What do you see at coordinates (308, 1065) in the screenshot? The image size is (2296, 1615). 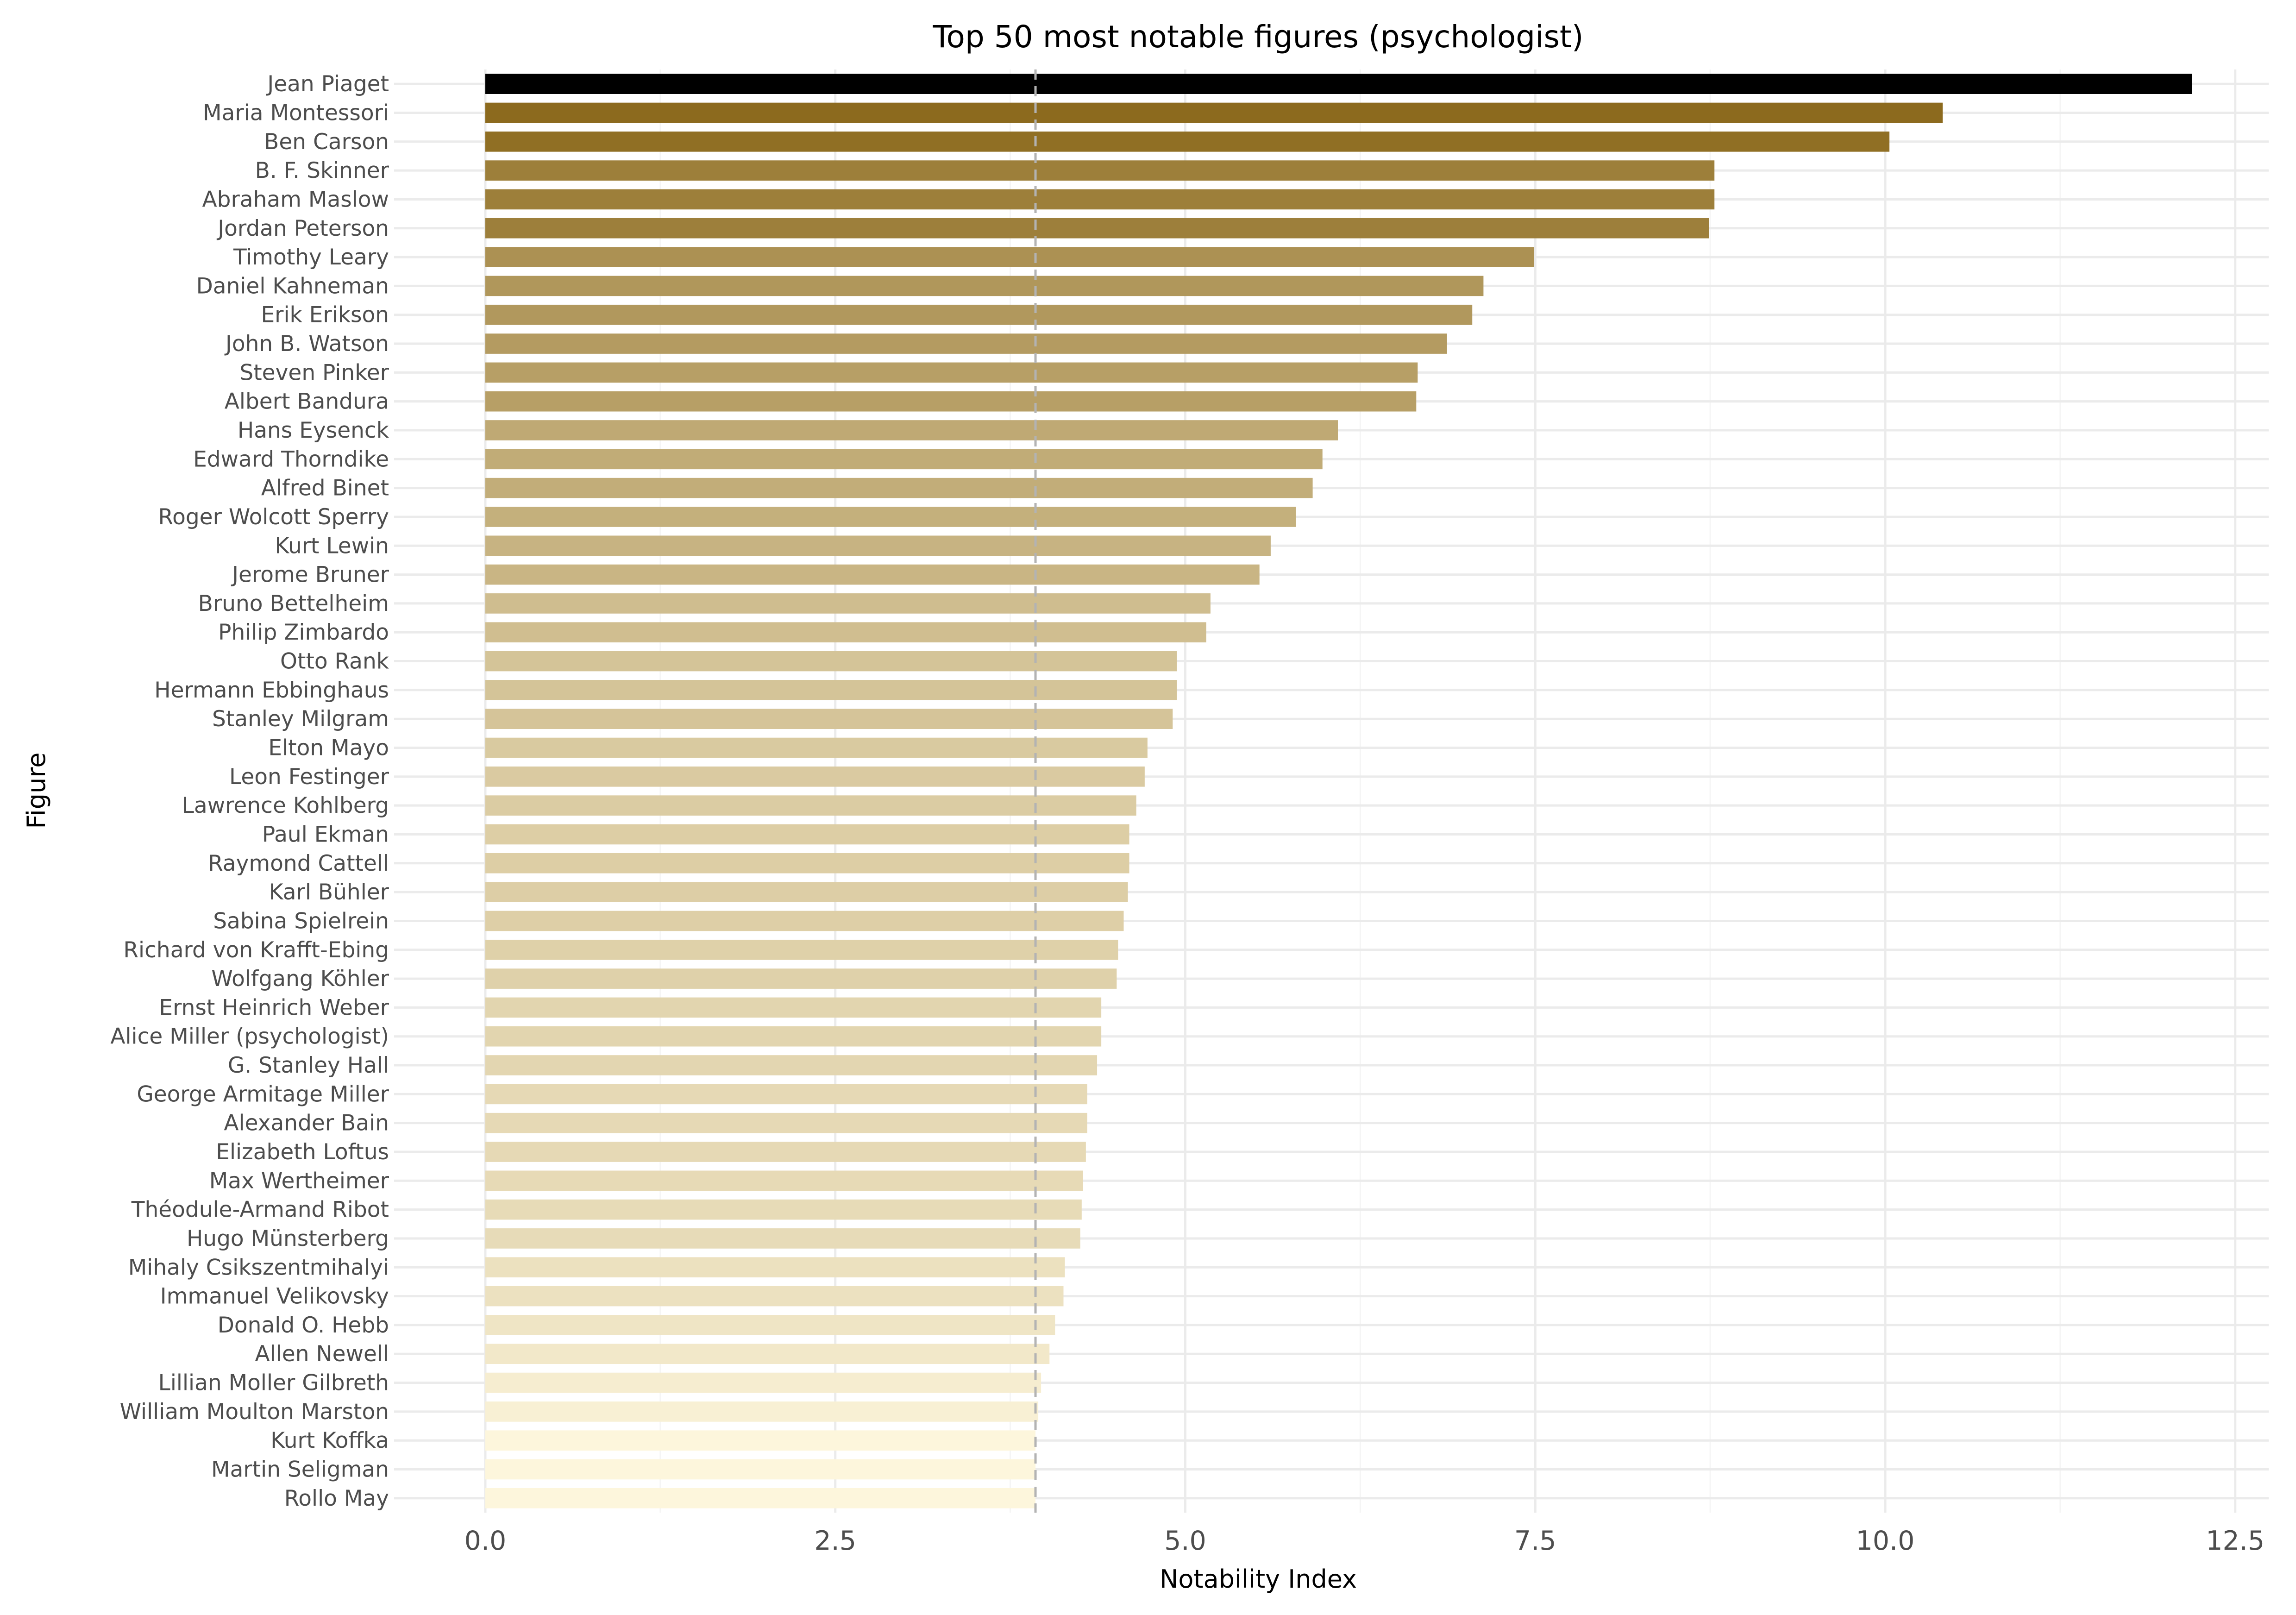 I see `y-tick-label: G. Stanley Hall` at bounding box center [308, 1065].